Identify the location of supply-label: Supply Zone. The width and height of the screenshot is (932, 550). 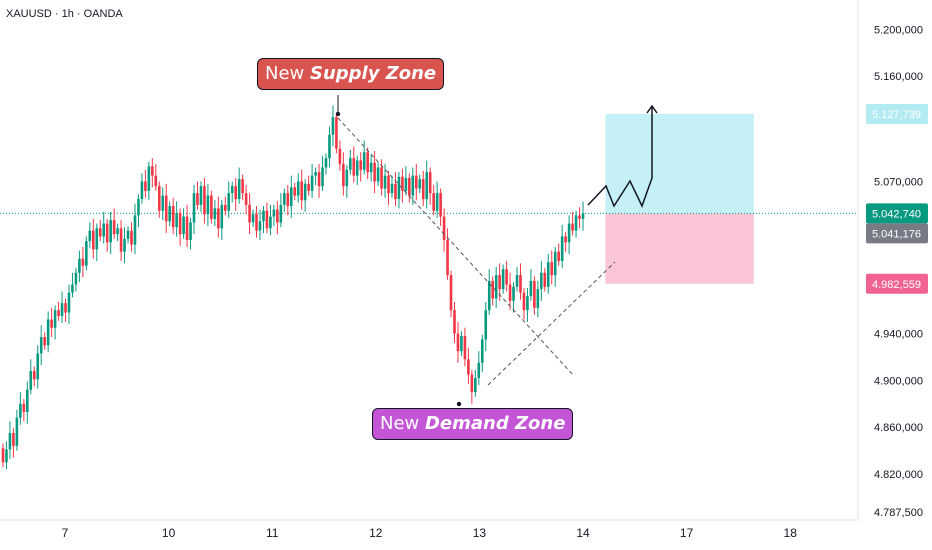
(373, 73).